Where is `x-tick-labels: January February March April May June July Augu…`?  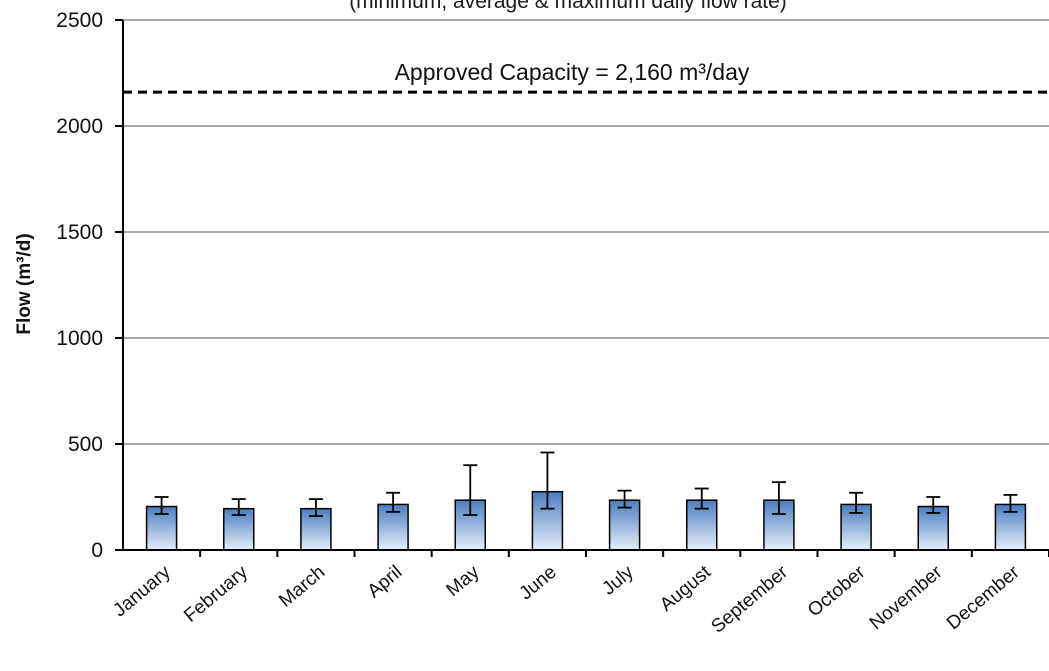
x-tick-labels: January February March April May June July Augu… is located at coordinates (567, 599).